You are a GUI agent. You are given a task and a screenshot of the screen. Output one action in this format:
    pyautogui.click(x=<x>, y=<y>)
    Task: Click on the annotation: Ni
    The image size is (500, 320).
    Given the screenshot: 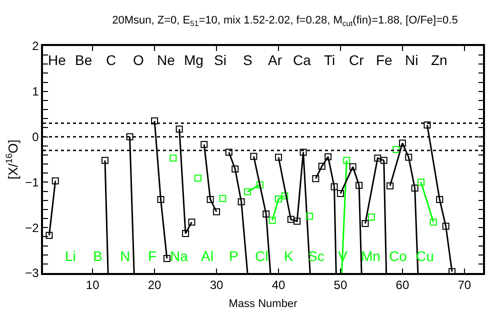 What is the action you would take?
    pyautogui.click(x=411, y=60)
    